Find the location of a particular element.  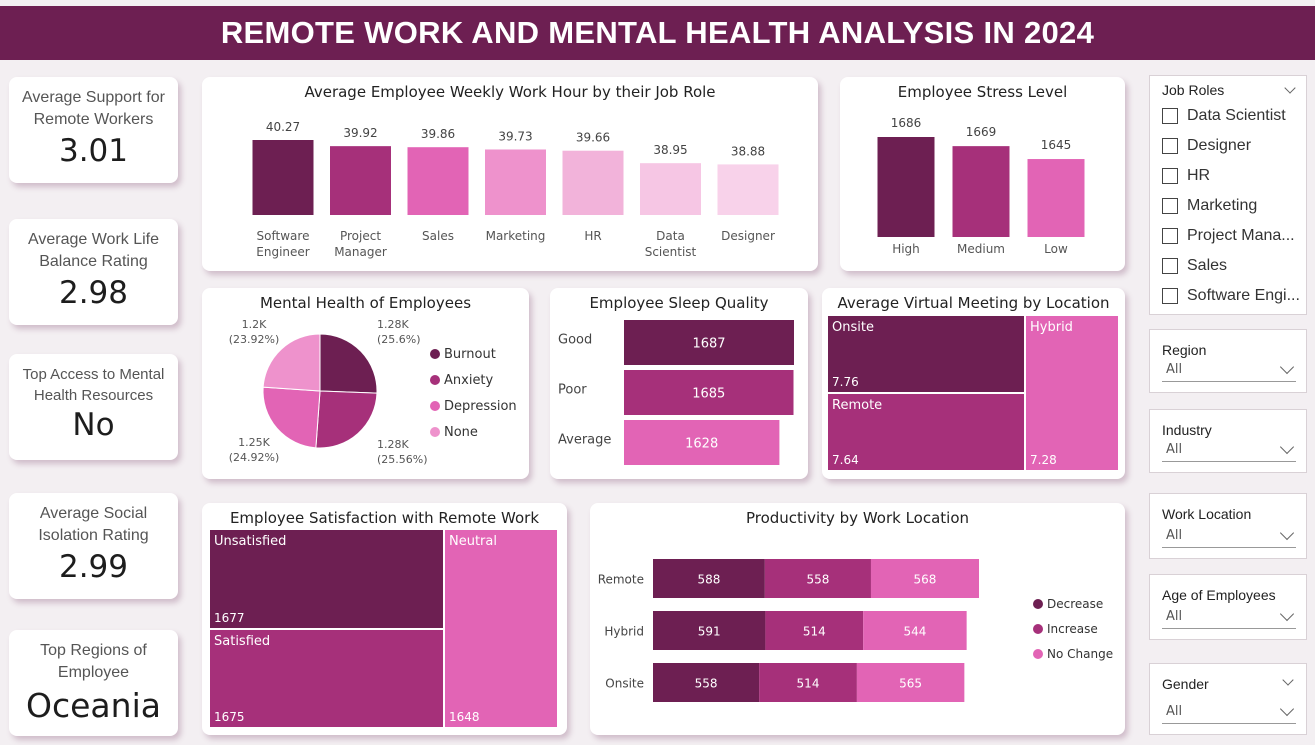

chart-title: Productivity by Work Location is located at coordinates (857, 518).